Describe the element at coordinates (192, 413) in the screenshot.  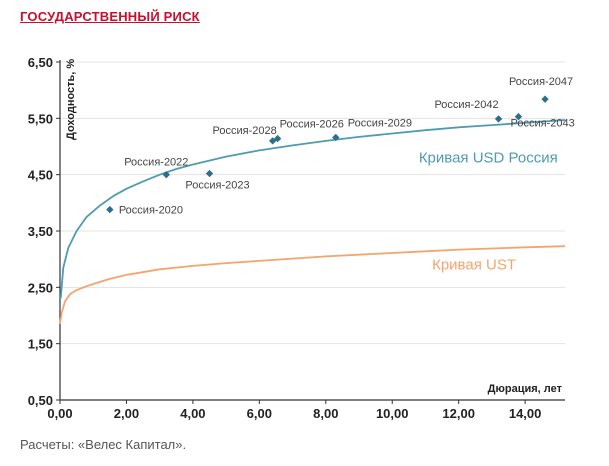
I see `x-tick-label: 4,00` at that location.